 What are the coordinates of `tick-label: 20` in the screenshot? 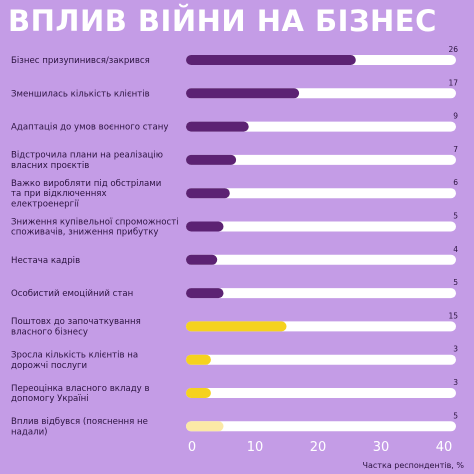 It's located at (318, 447).